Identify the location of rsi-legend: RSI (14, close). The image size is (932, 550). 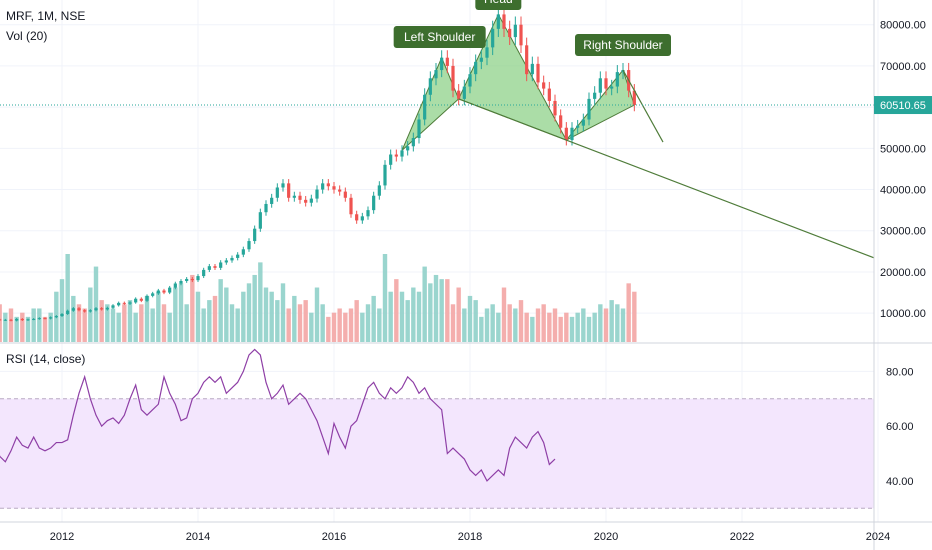
(46, 359).